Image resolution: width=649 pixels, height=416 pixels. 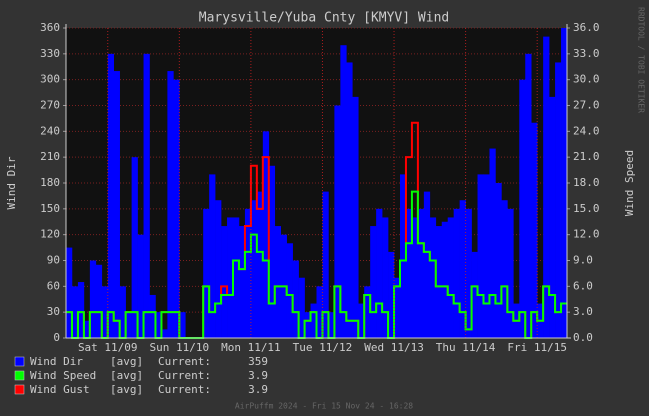 What do you see at coordinates (586, 234) in the screenshot?
I see `y2-tick-label: 12.0` at bounding box center [586, 234].